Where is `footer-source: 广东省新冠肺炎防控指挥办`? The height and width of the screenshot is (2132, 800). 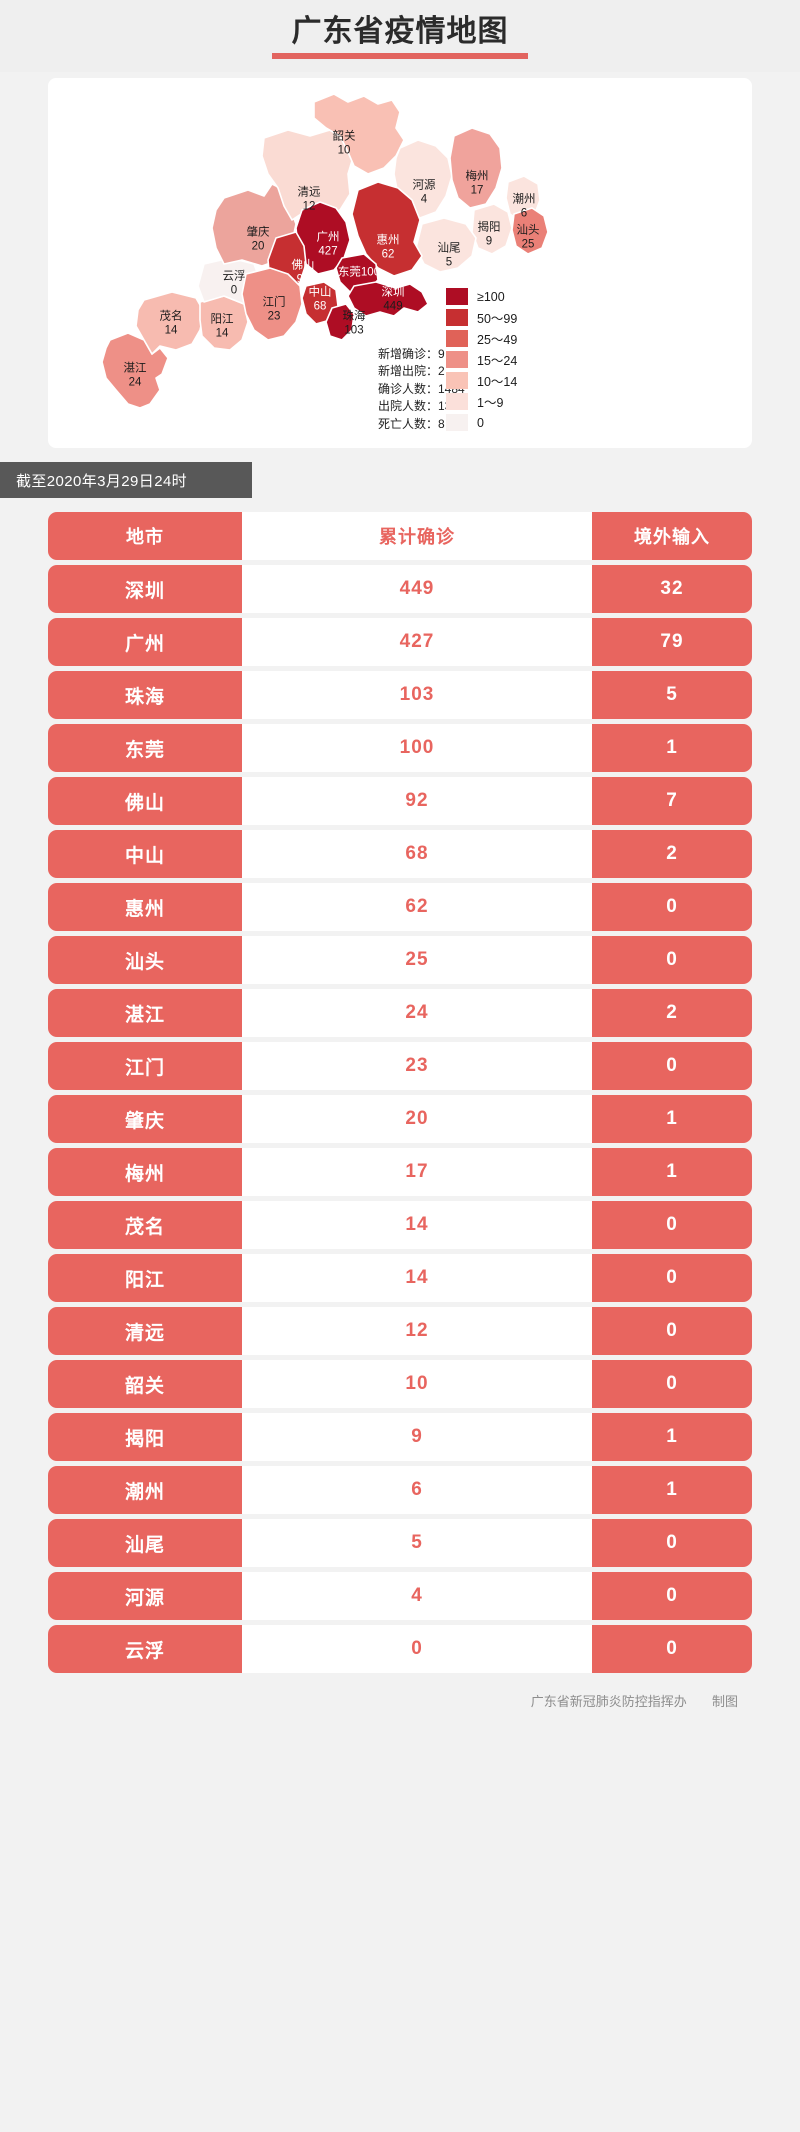 footer-source: 广东省新冠肺炎防控指挥办 is located at coordinates (608, 1701).